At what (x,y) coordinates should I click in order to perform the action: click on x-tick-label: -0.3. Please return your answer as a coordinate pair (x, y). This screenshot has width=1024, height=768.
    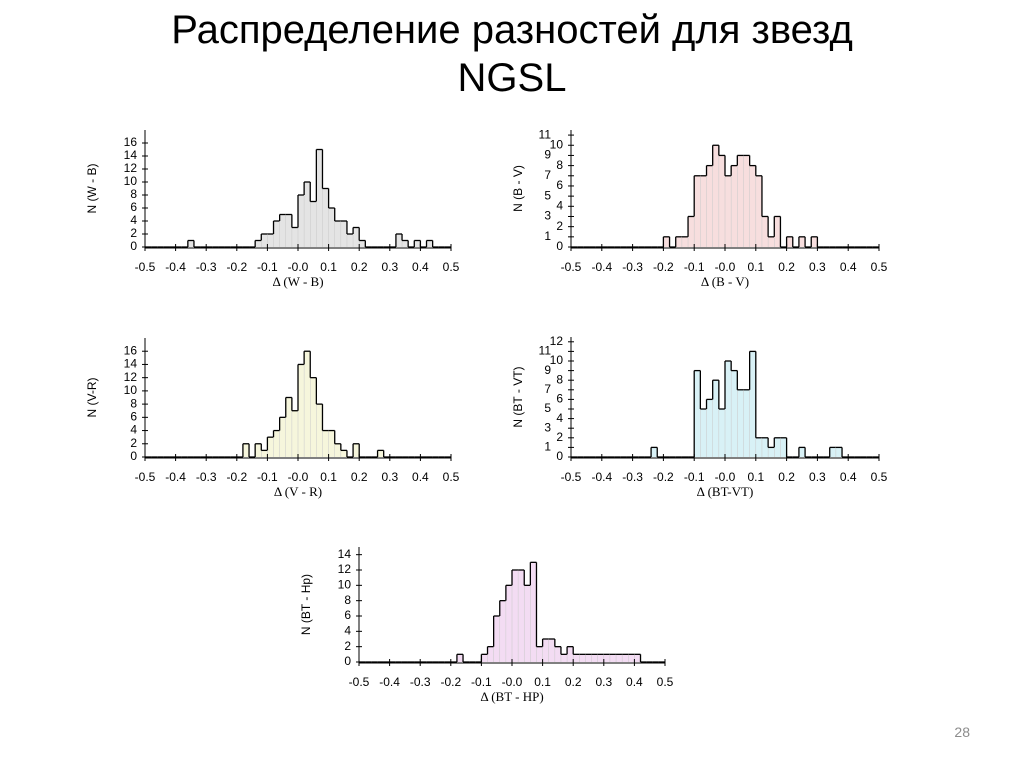
    Looking at the image, I should click on (420, 682).